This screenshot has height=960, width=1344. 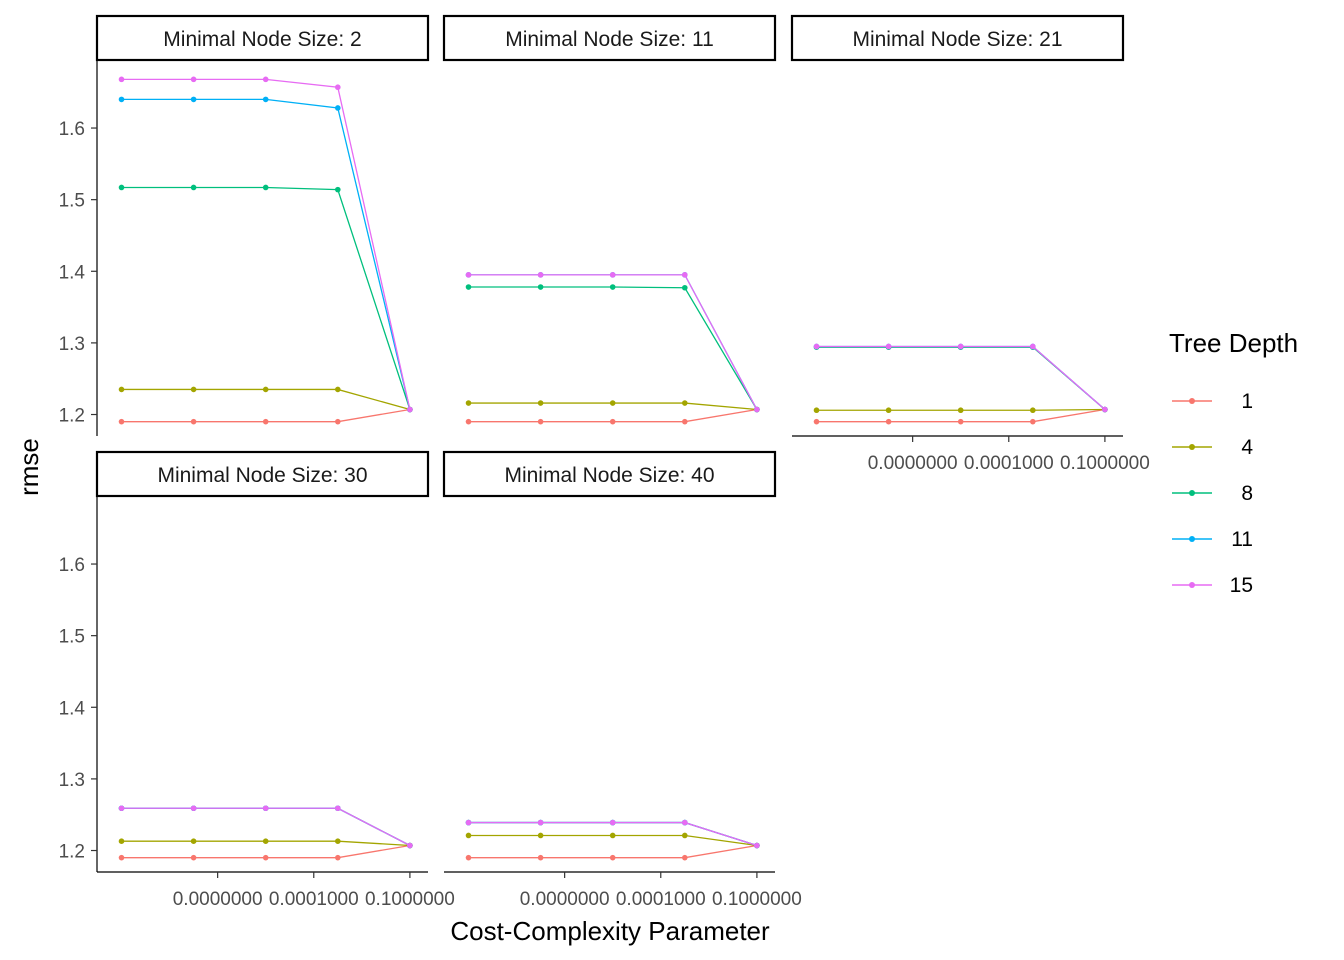 I want to click on legend-keys: 1 4 8 11 15, so click(x=1212, y=493).